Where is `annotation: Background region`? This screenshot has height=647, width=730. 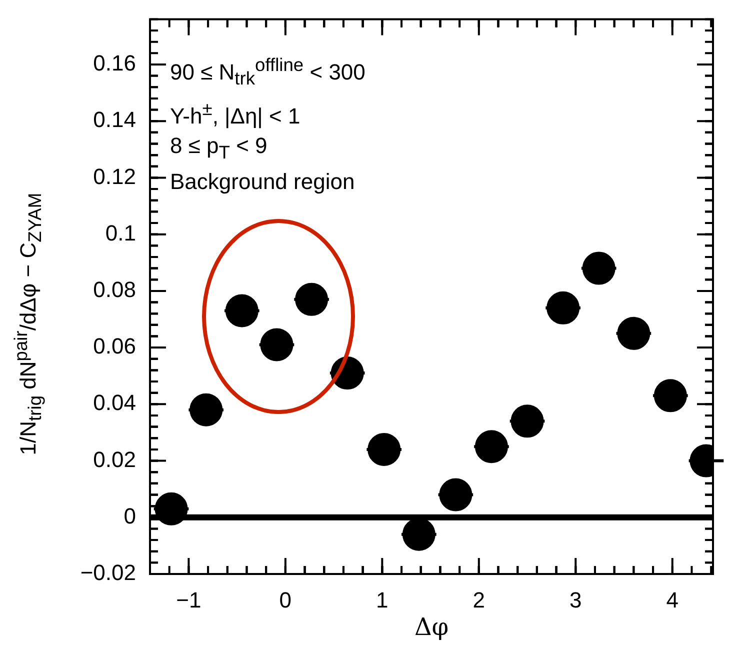
annotation: Background region is located at coordinates (263, 182).